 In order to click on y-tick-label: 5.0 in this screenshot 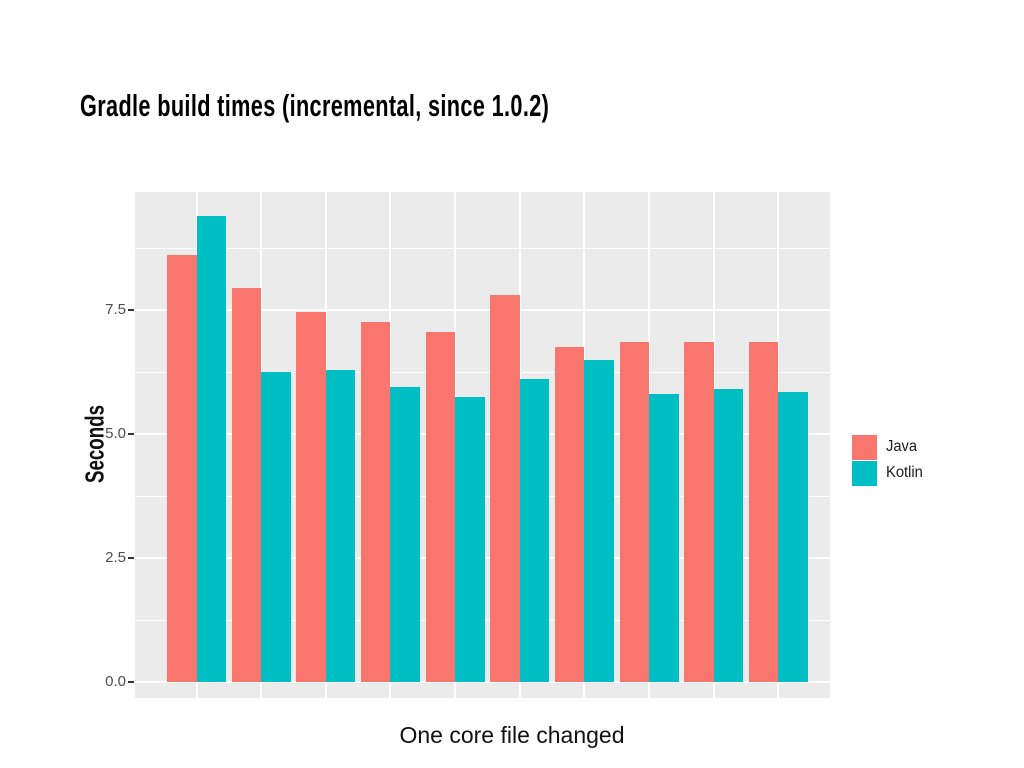, I will do `click(115, 433)`.